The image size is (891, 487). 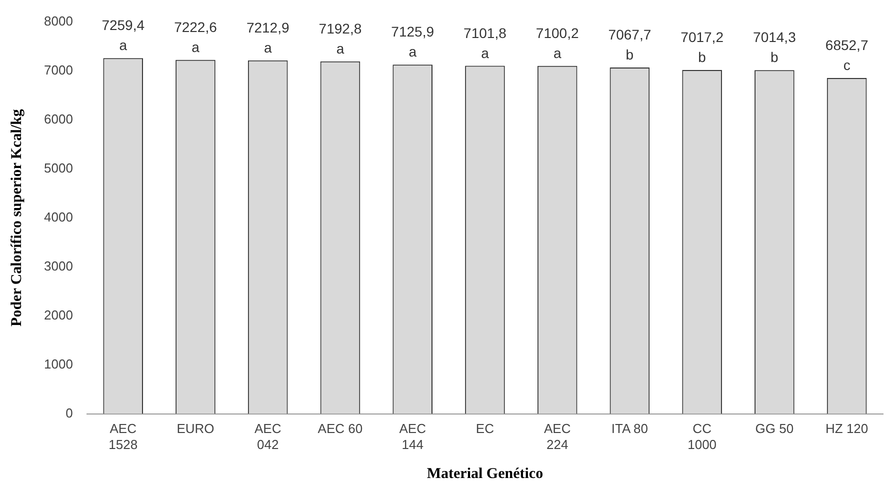 What do you see at coordinates (557, 32) in the screenshot?
I see `data-label: 7100,2` at bounding box center [557, 32].